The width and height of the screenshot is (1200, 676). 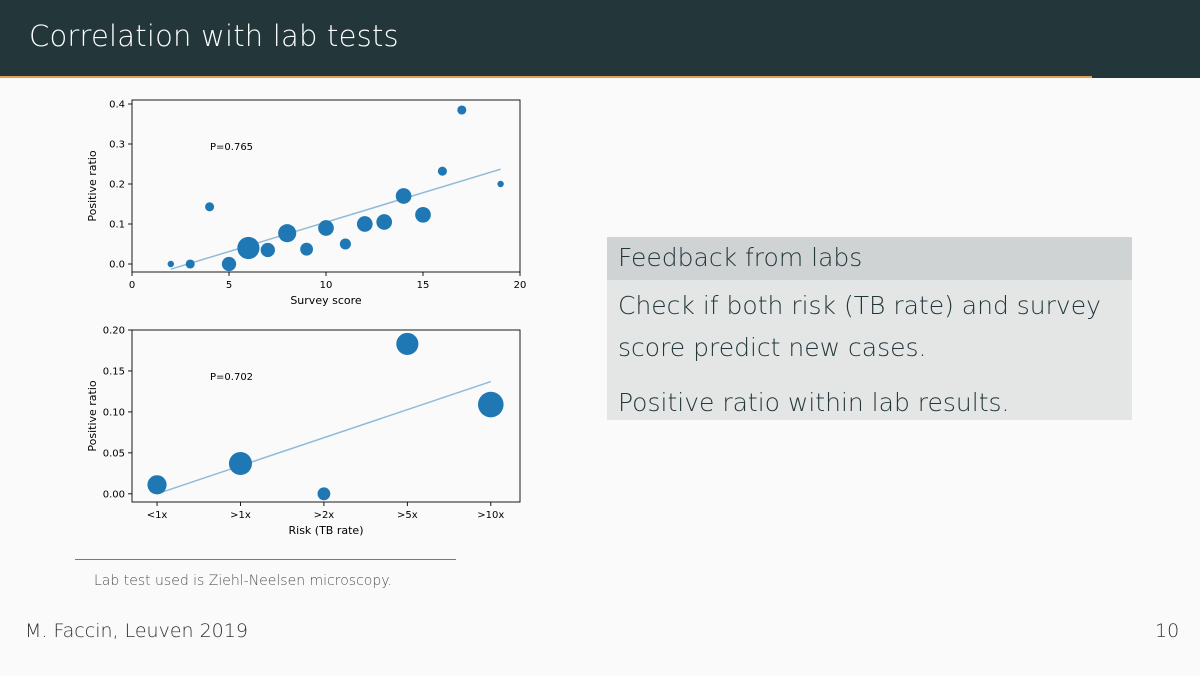 What do you see at coordinates (546, 77) in the screenshot?
I see `title-accent-rule` at bounding box center [546, 77].